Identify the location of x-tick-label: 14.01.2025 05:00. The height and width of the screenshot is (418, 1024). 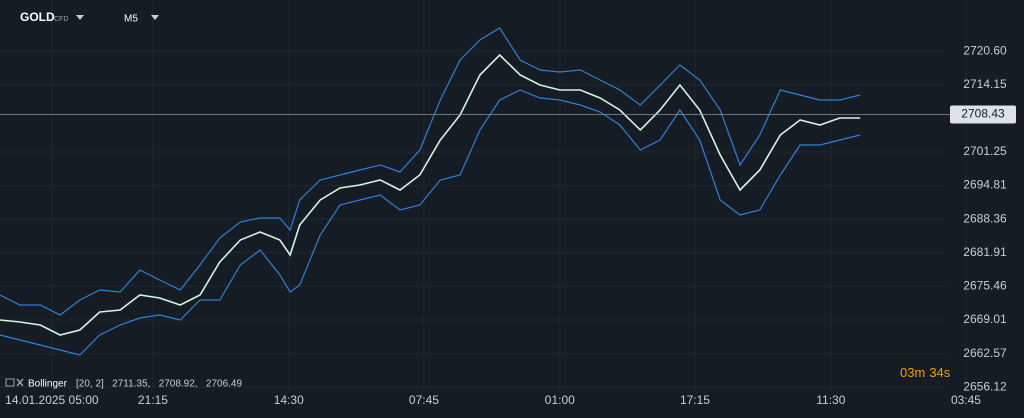
(52, 400).